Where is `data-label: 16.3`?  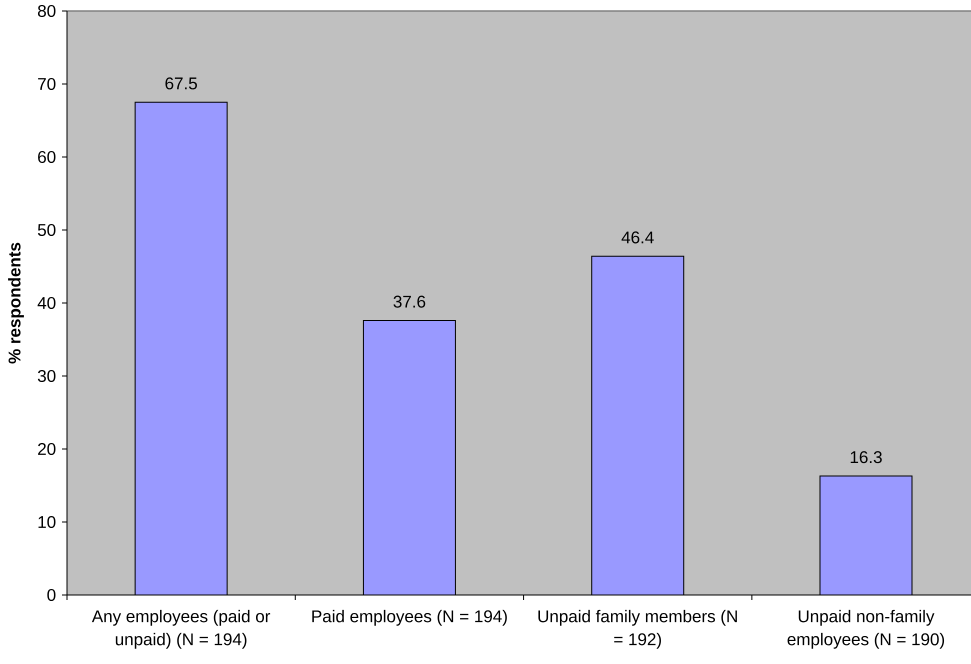
data-label: 16.3 is located at coordinates (866, 457).